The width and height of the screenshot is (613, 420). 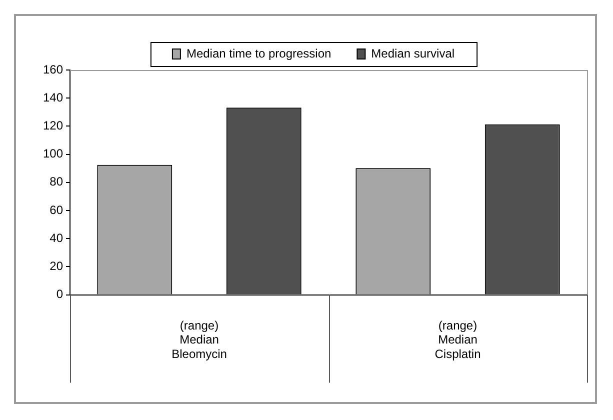 What do you see at coordinates (413, 53) in the screenshot?
I see `legend-label: Median survival` at bounding box center [413, 53].